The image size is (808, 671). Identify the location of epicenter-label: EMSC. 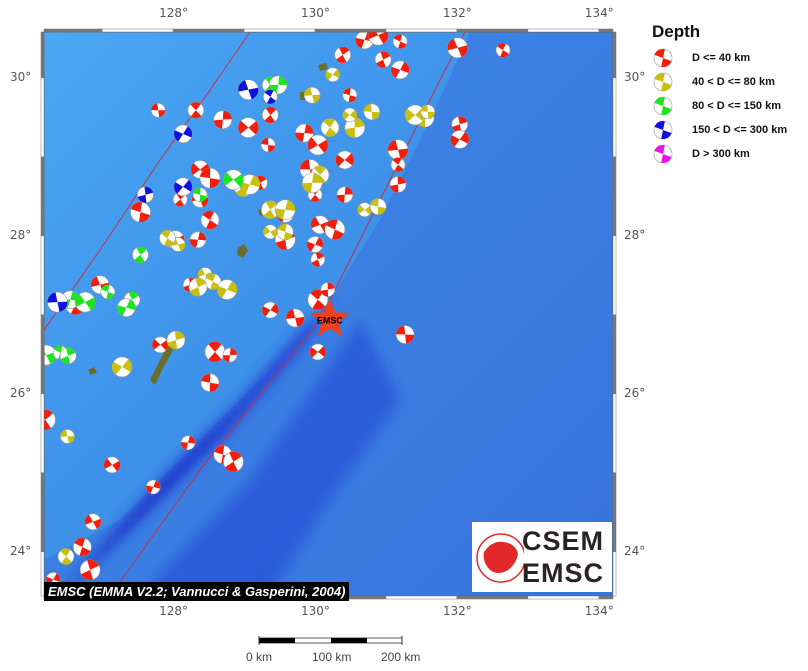
(330, 321).